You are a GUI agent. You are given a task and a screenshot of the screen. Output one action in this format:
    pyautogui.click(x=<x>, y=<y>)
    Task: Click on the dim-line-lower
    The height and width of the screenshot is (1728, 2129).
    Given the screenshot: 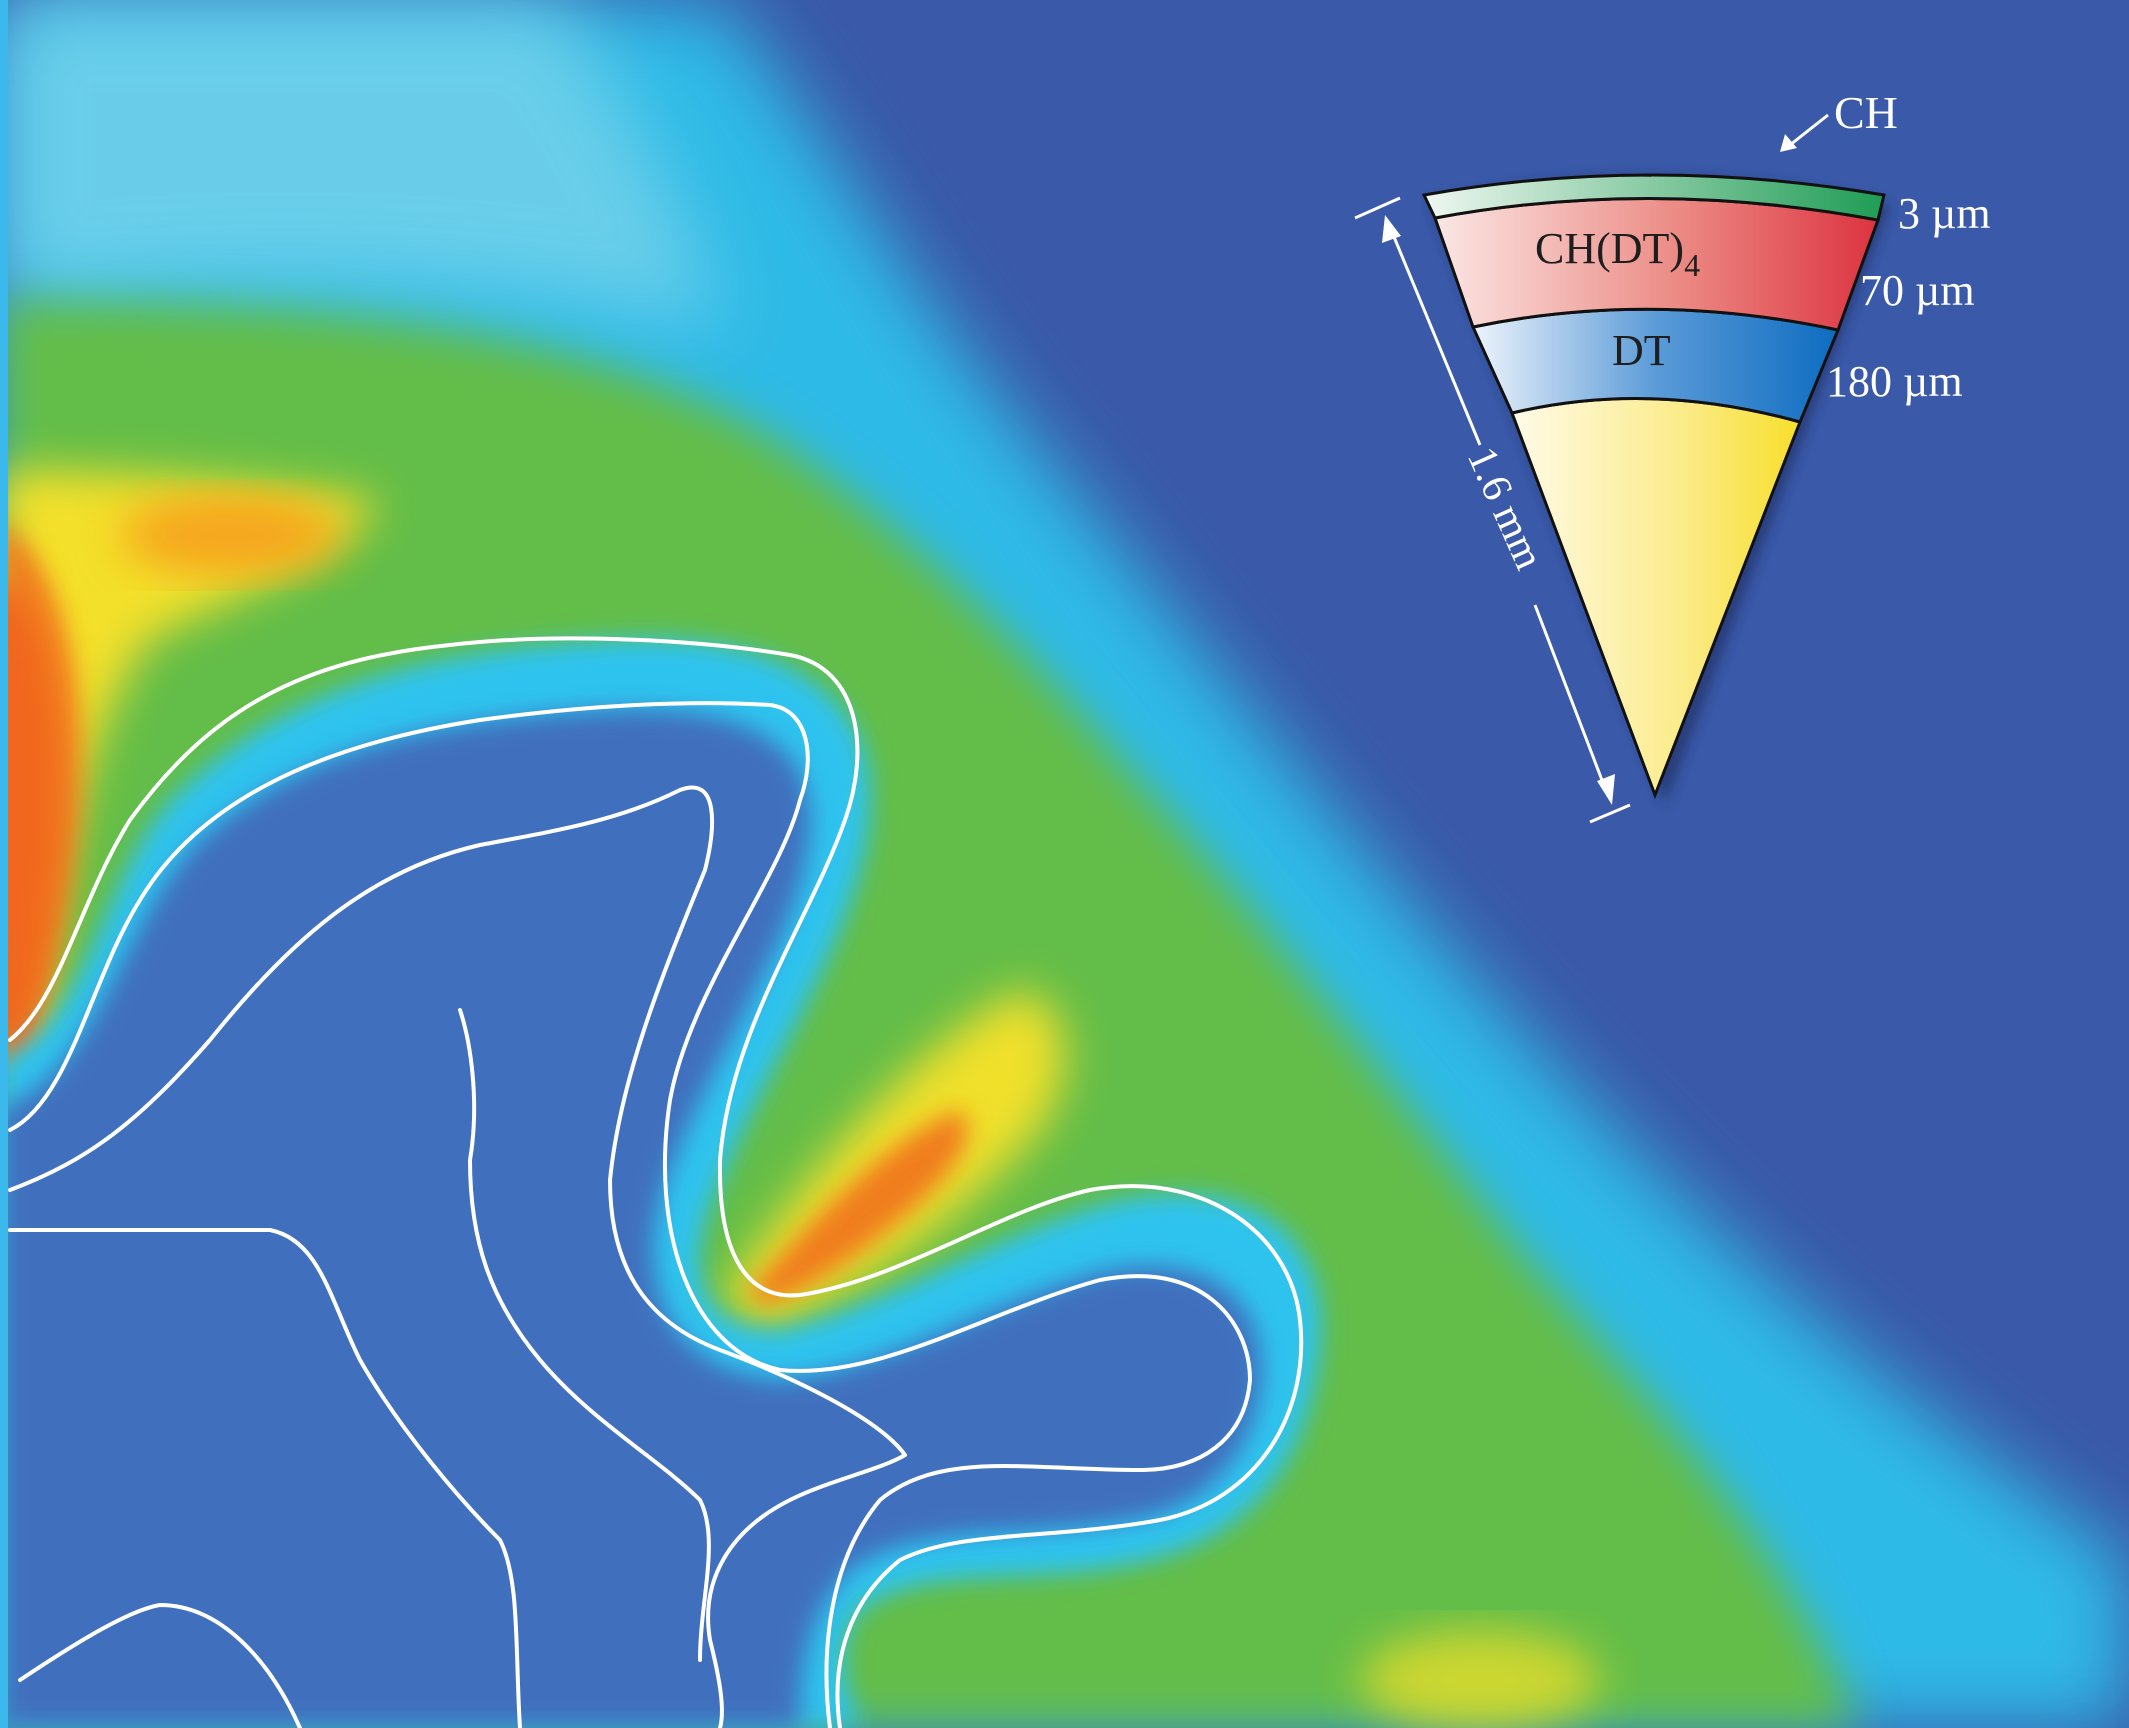 What is the action you would take?
    pyautogui.click(x=1570, y=696)
    